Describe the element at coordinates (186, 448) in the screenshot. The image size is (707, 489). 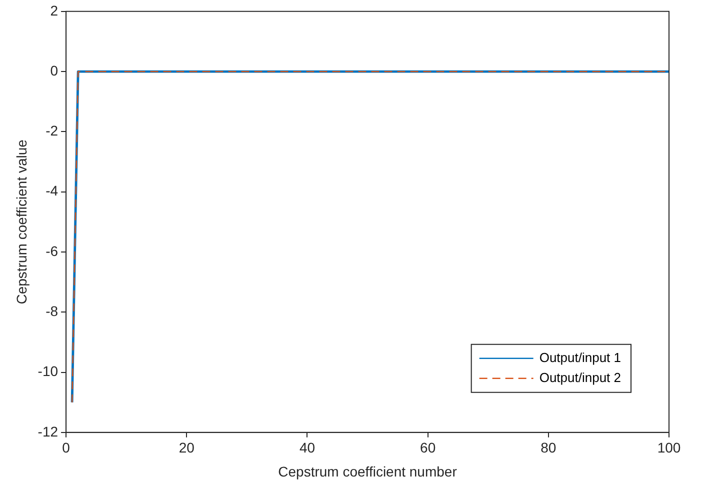
I see `x-tick-label: 20` at that location.